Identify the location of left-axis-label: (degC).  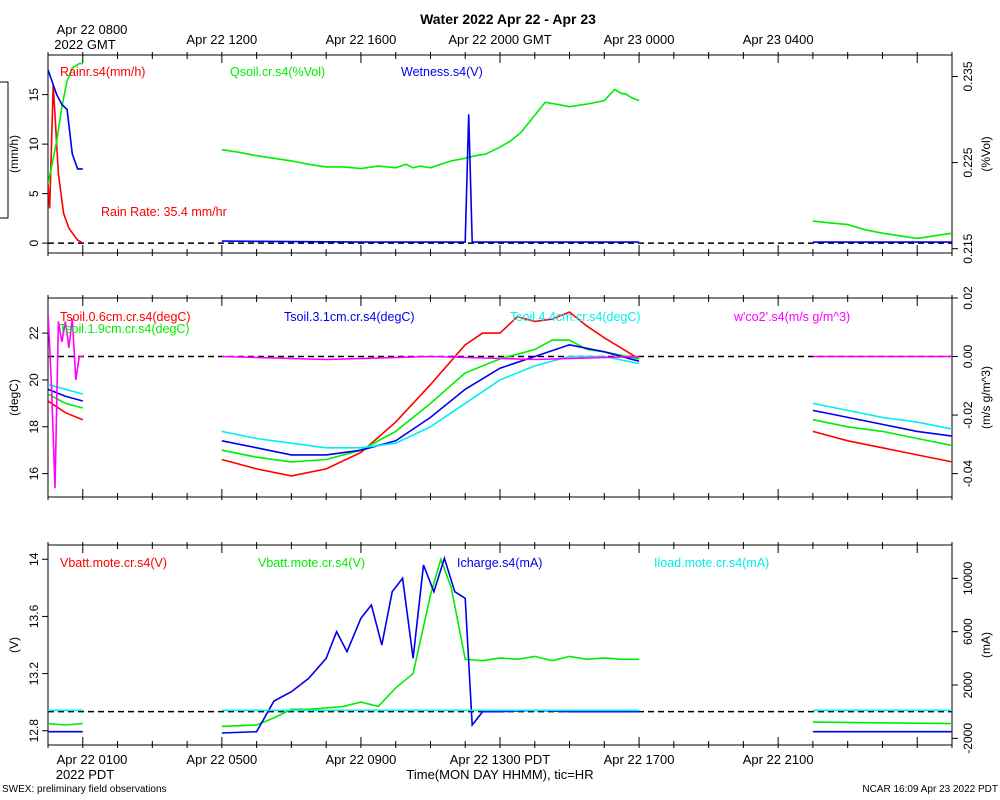
(14, 397).